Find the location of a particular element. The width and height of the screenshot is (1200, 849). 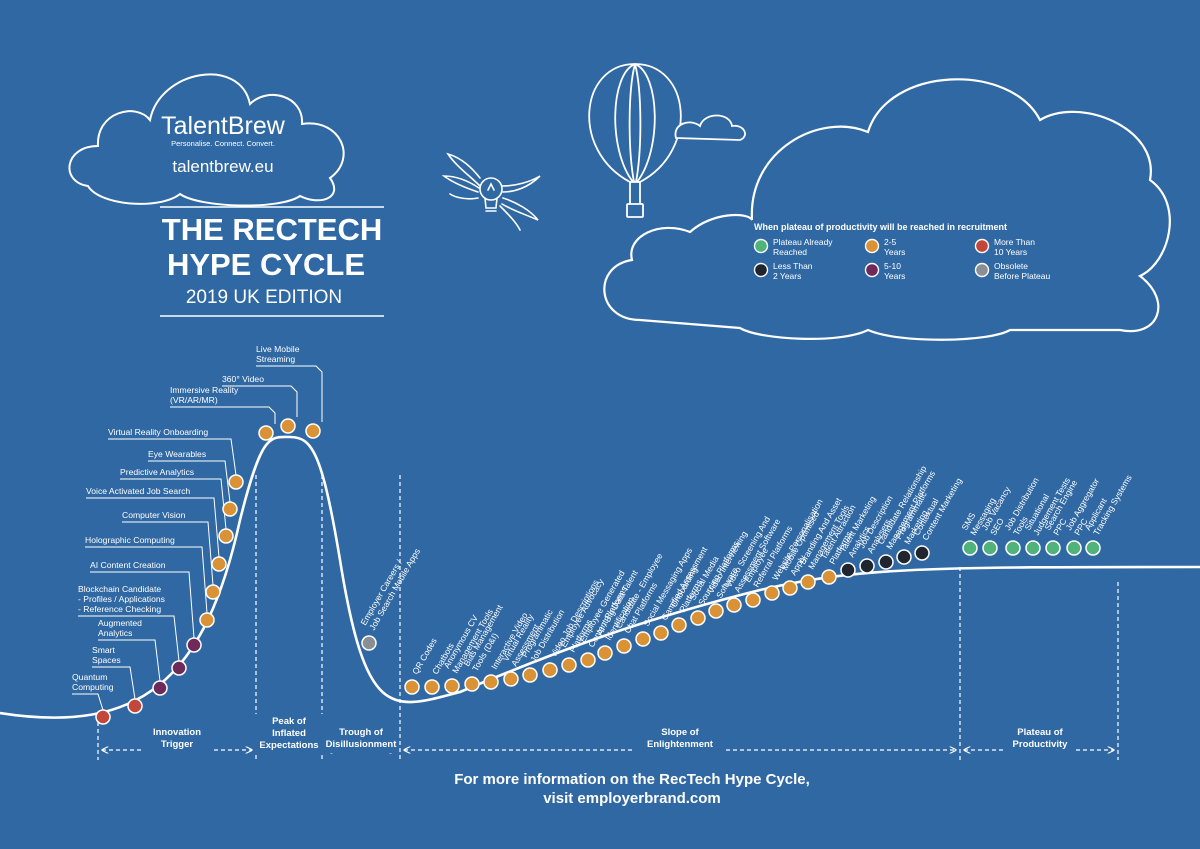

tech-label: Computer Vision is located at coordinates (154, 515).